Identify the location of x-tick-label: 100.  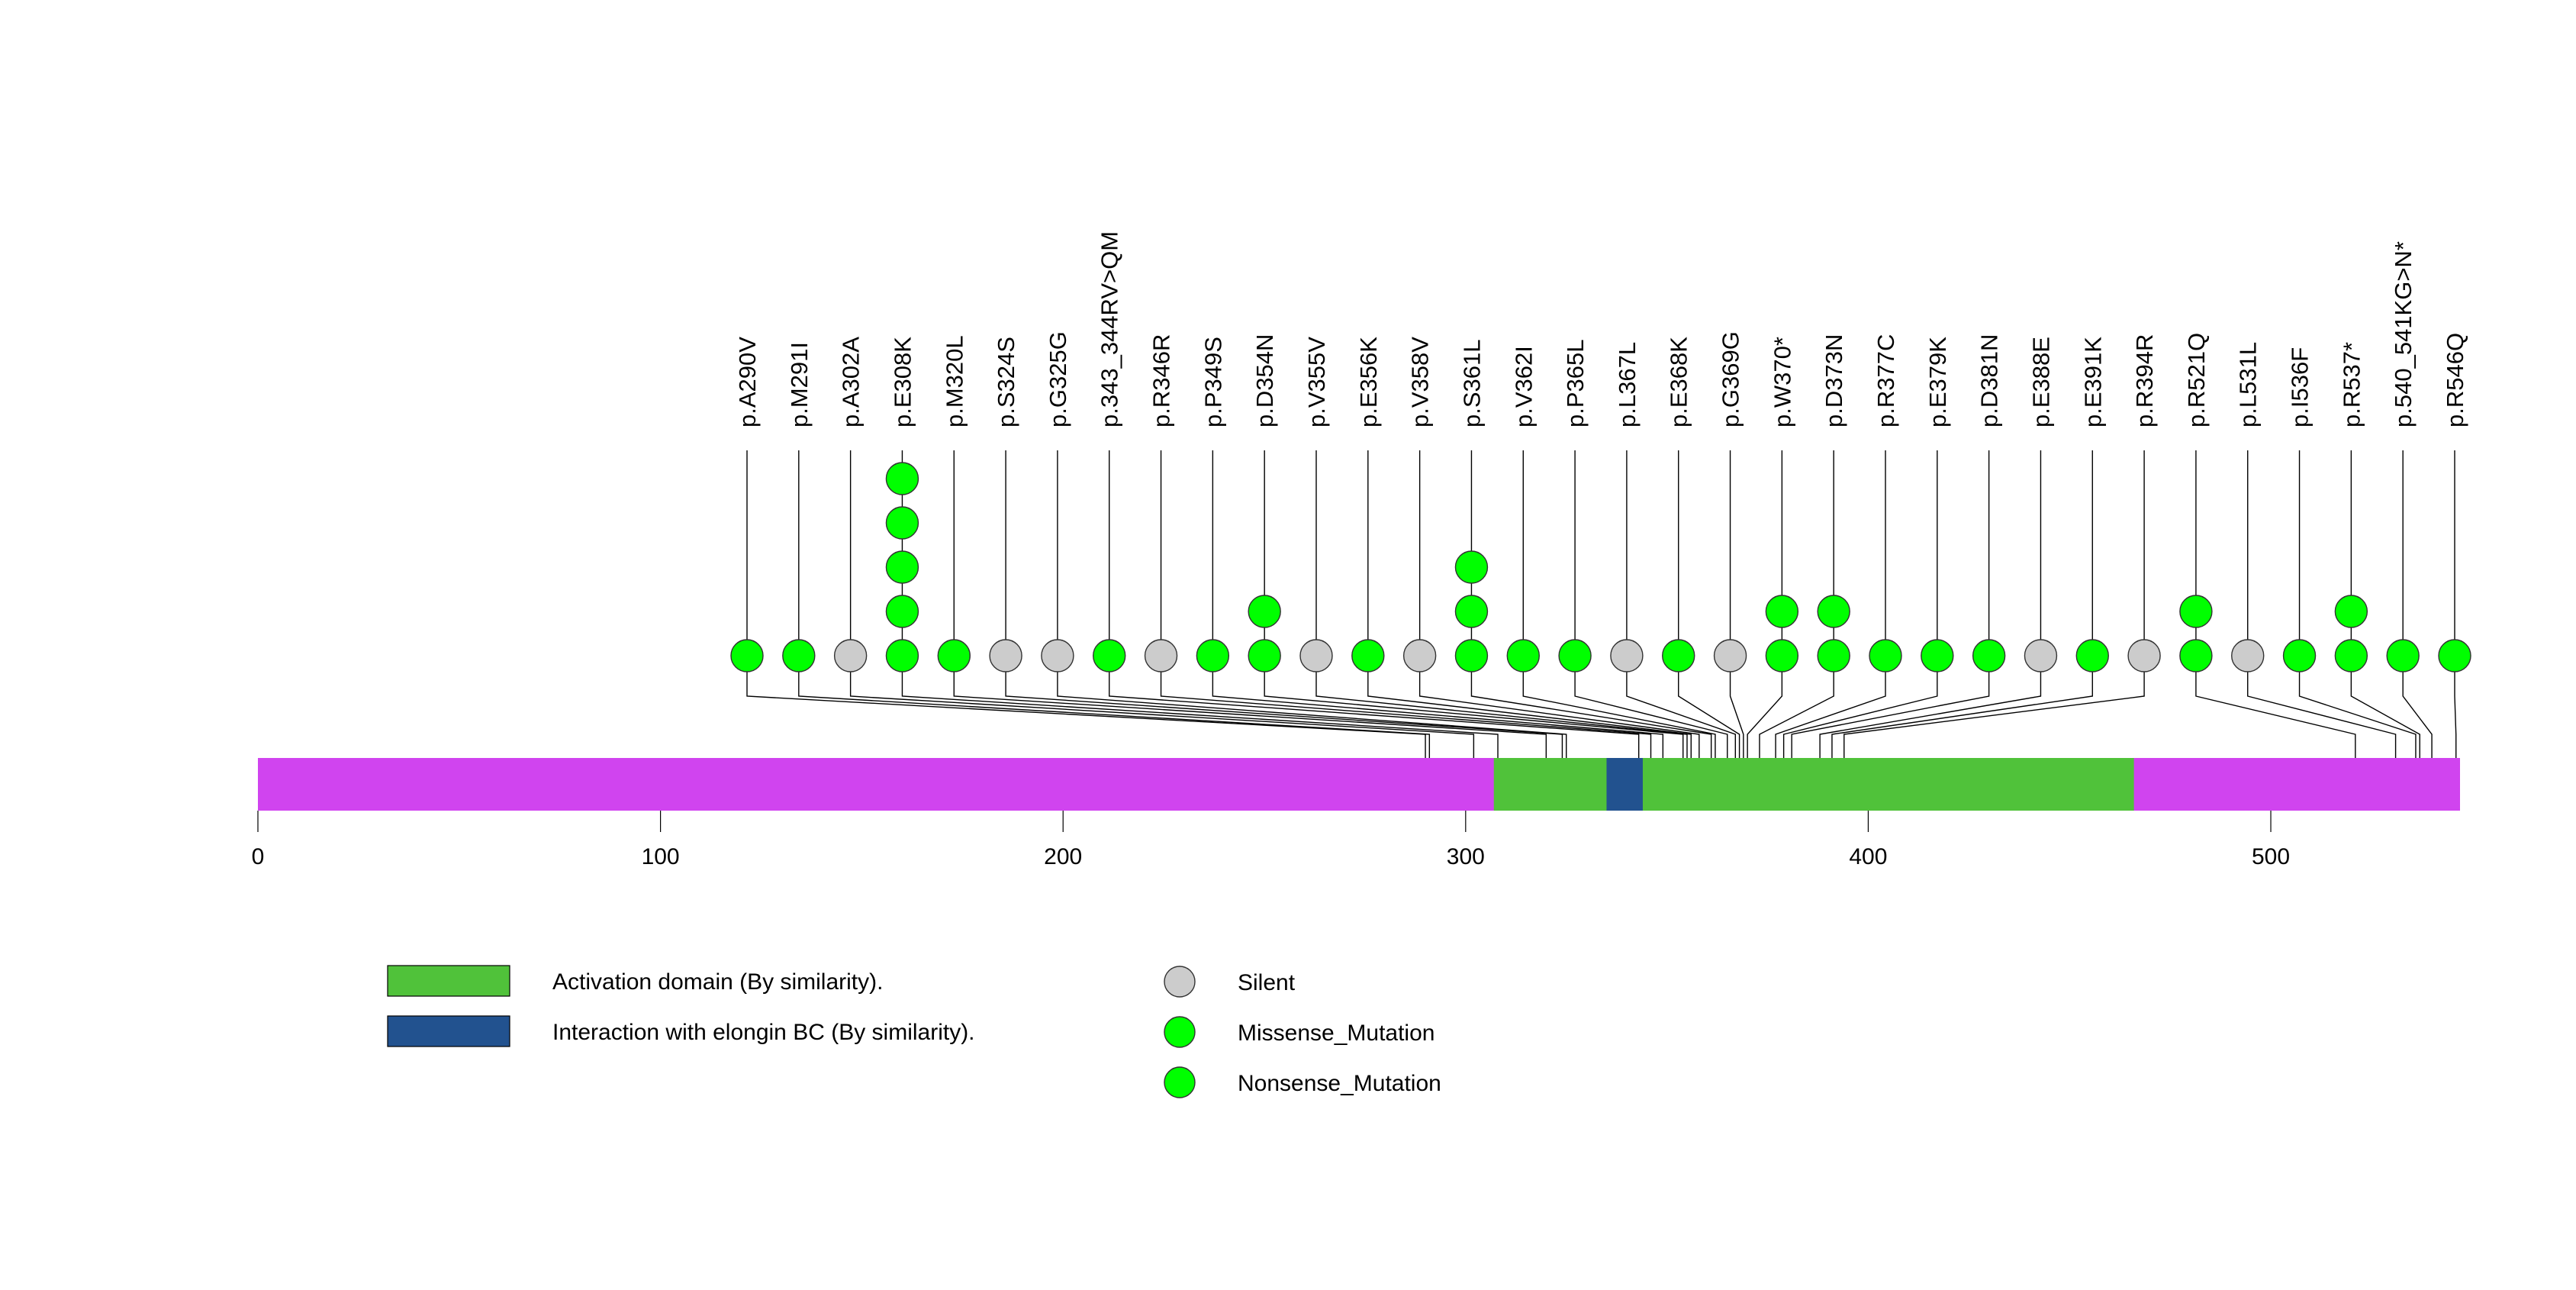
(661, 857).